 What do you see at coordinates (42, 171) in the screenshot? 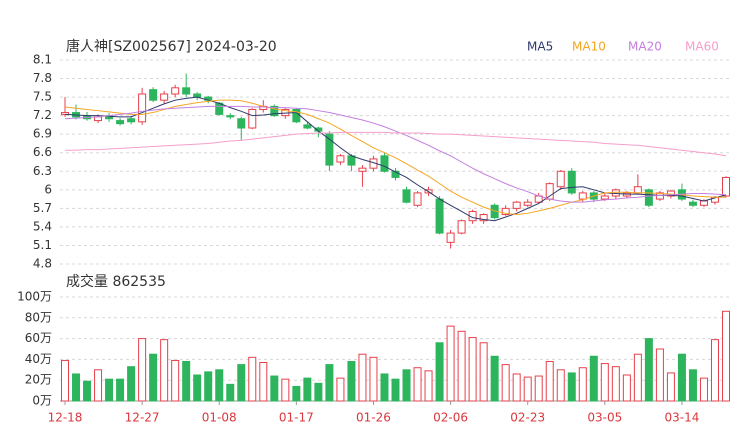
I see `y-tick-label: 6.3` at bounding box center [42, 171].